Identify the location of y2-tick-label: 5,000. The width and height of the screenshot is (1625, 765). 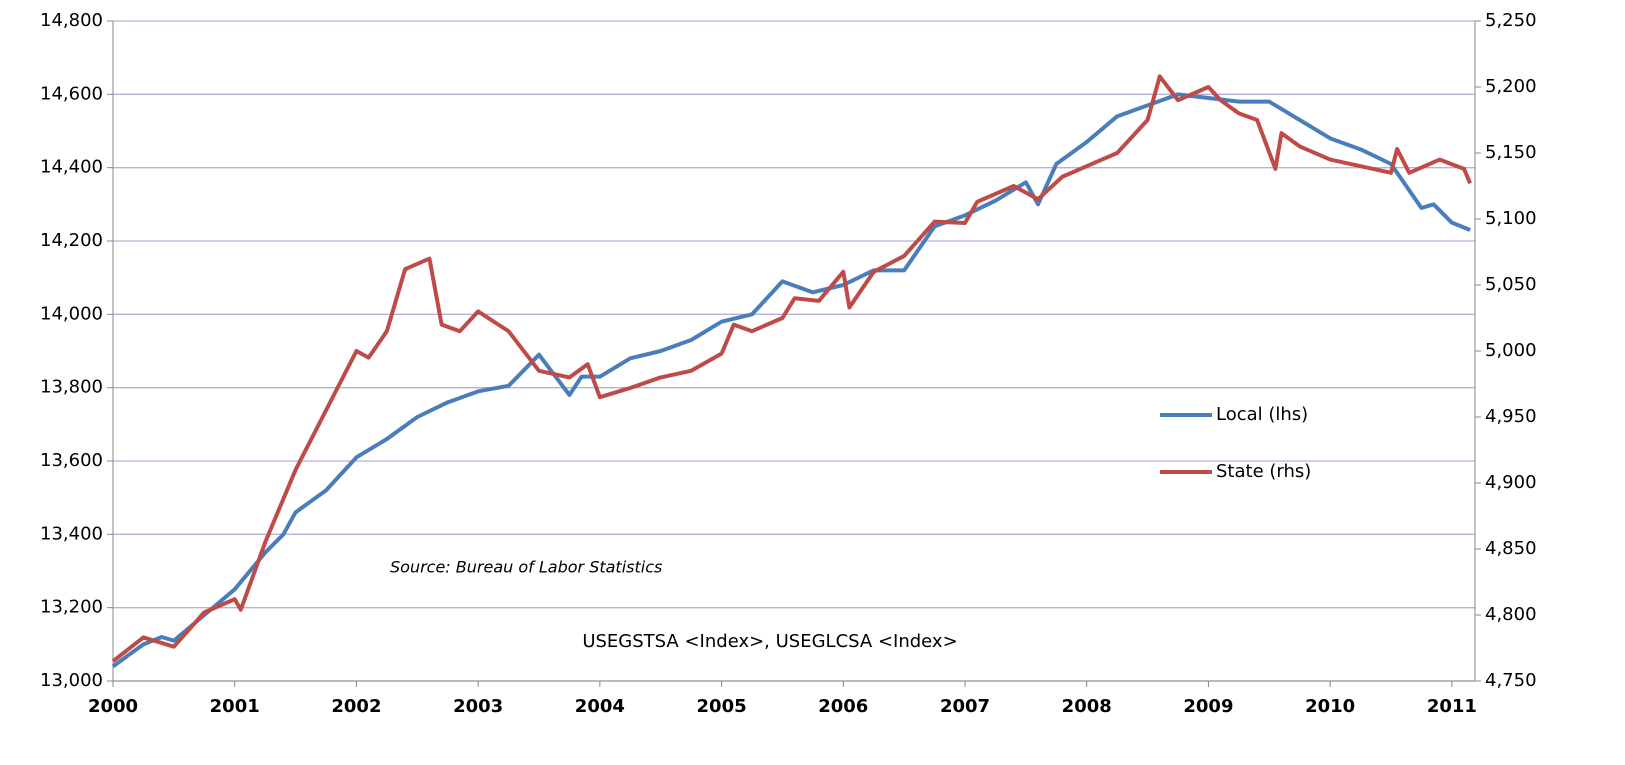
(1511, 350).